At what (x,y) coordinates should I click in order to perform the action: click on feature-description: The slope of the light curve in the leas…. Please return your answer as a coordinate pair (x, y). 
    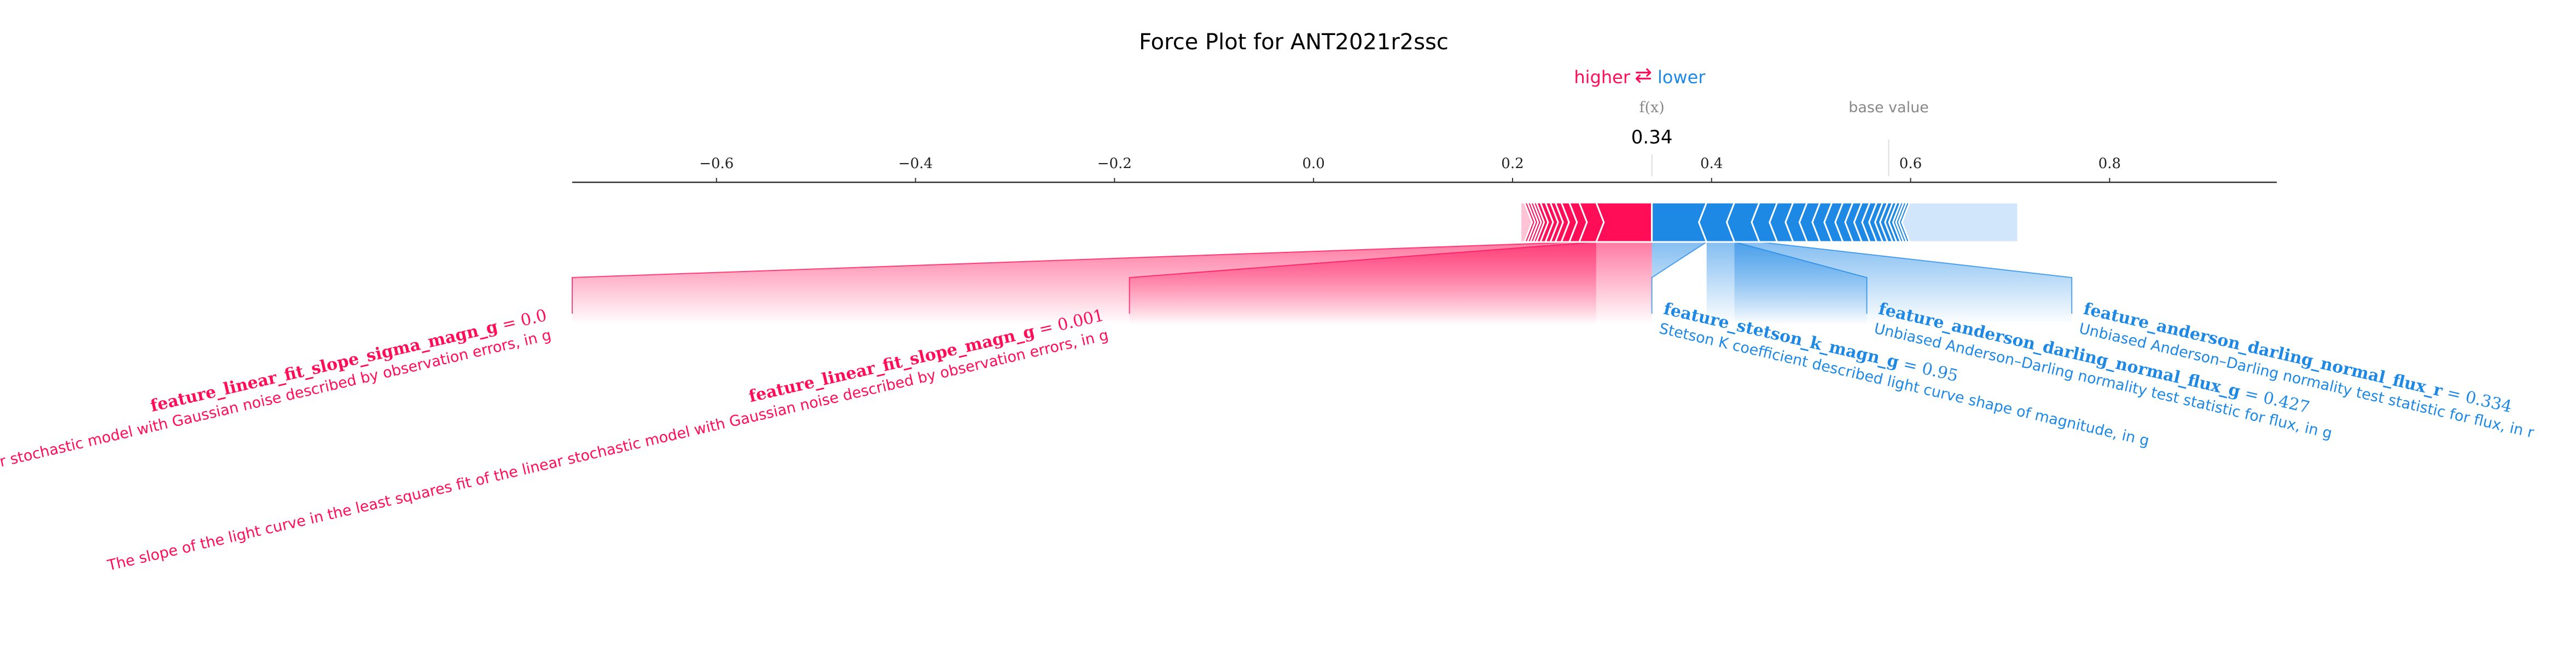
    Looking at the image, I should click on (608, 451).